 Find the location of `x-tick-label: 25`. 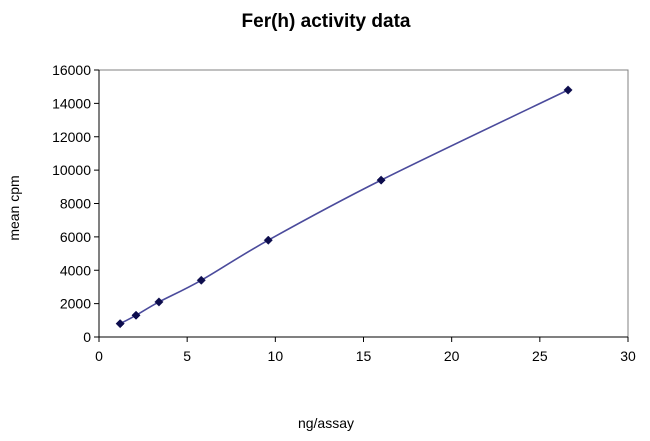

x-tick-label: 25 is located at coordinates (540, 356).